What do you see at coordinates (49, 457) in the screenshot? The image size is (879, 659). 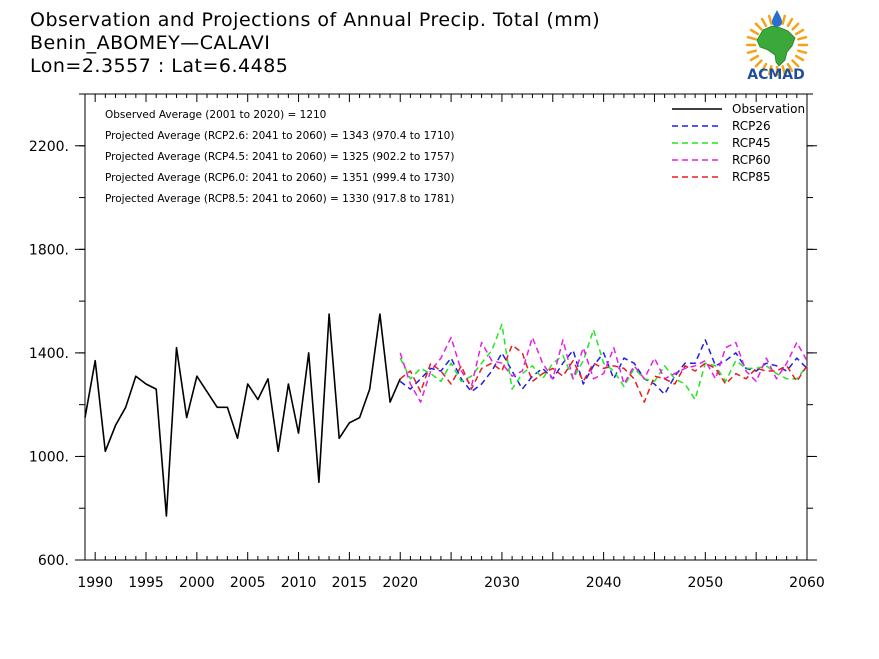 I see `y-tick-label: 1000.` at bounding box center [49, 457].